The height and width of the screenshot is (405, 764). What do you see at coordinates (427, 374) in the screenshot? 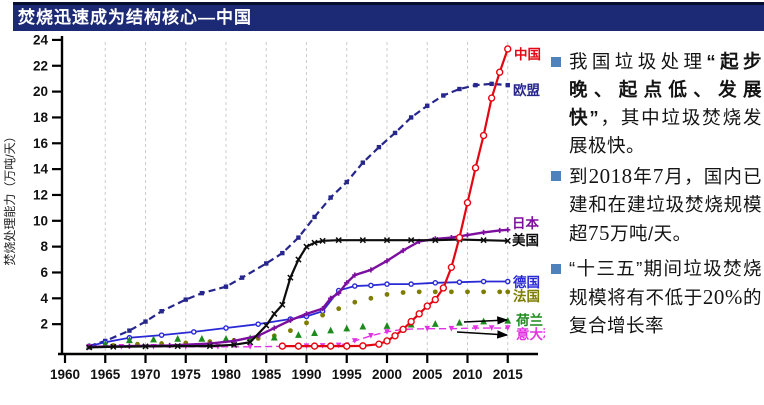
I see `x-tick-label: 2005` at bounding box center [427, 374].